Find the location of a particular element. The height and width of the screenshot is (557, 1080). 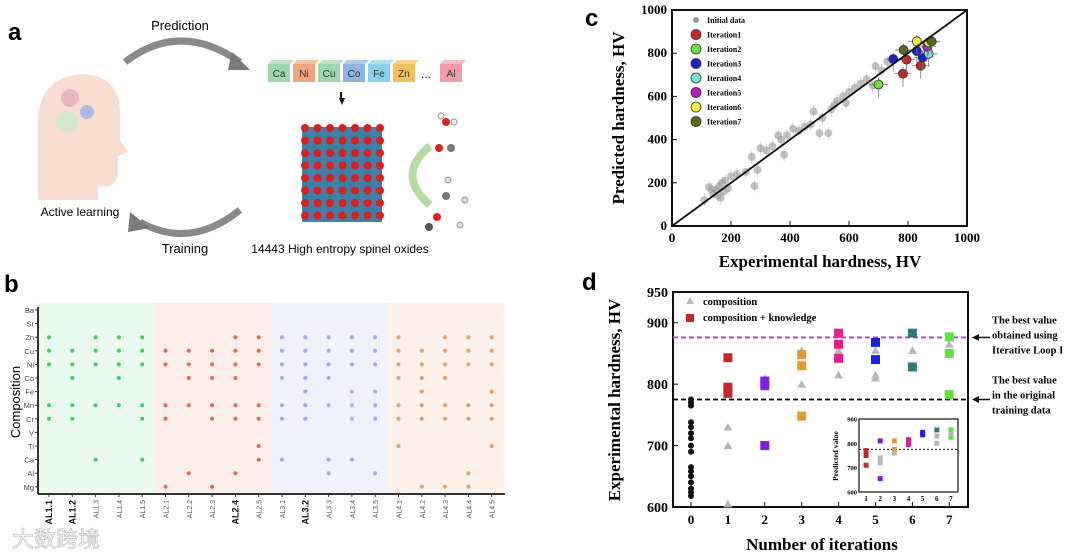

x-tick-label: 1 is located at coordinates (728, 519).